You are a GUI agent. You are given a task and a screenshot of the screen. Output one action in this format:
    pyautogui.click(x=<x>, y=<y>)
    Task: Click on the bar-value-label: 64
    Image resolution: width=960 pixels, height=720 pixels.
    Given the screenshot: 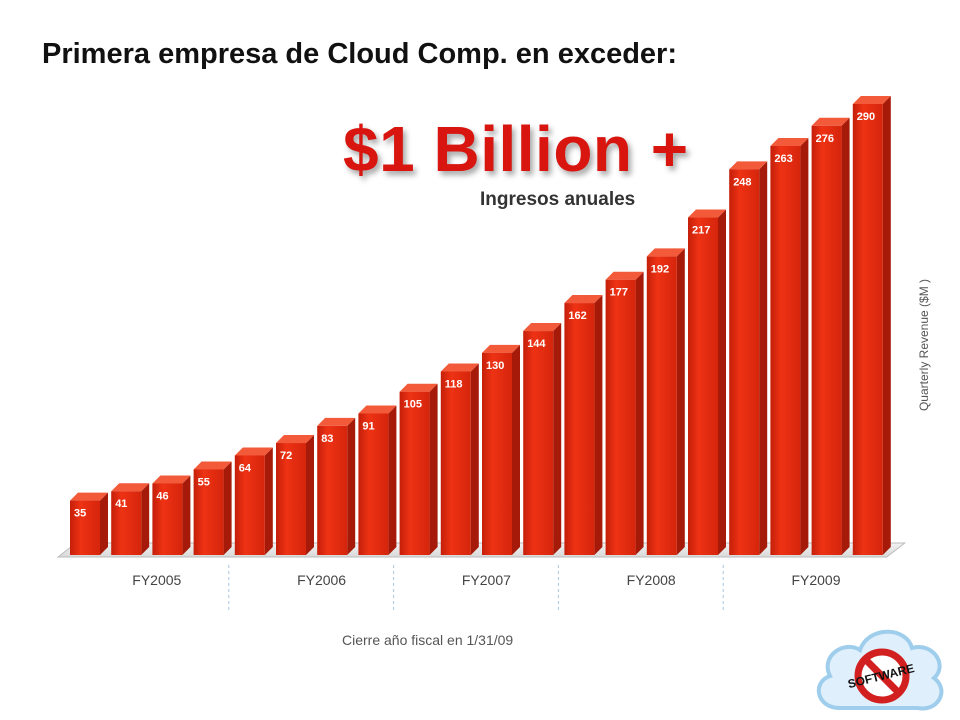 What is the action you would take?
    pyautogui.click(x=245, y=468)
    